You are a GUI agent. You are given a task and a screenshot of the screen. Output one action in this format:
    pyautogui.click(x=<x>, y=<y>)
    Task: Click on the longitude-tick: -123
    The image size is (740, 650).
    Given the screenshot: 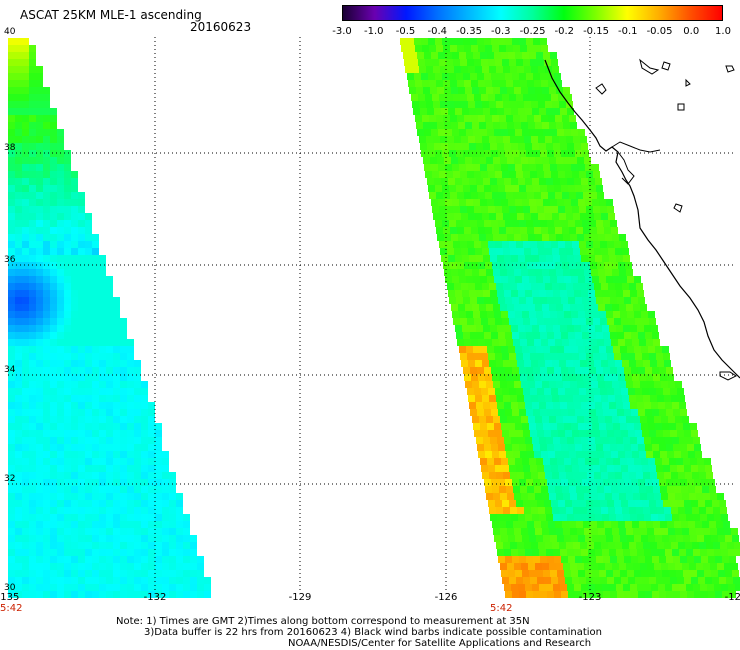 What is the action you would take?
    pyautogui.click(x=590, y=597)
    